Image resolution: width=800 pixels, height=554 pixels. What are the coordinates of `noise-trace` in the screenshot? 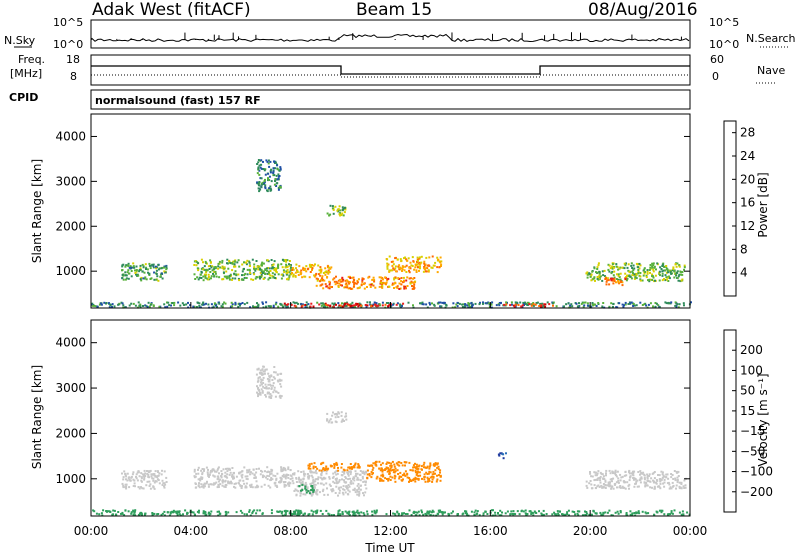 It's located at (390, 37).